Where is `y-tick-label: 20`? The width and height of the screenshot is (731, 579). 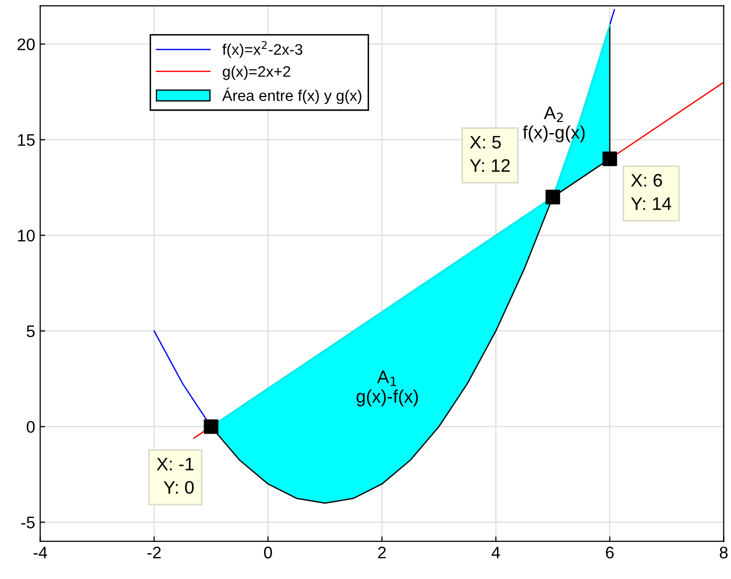
y-tick-label: 20 is located at coordinates (26, 44).